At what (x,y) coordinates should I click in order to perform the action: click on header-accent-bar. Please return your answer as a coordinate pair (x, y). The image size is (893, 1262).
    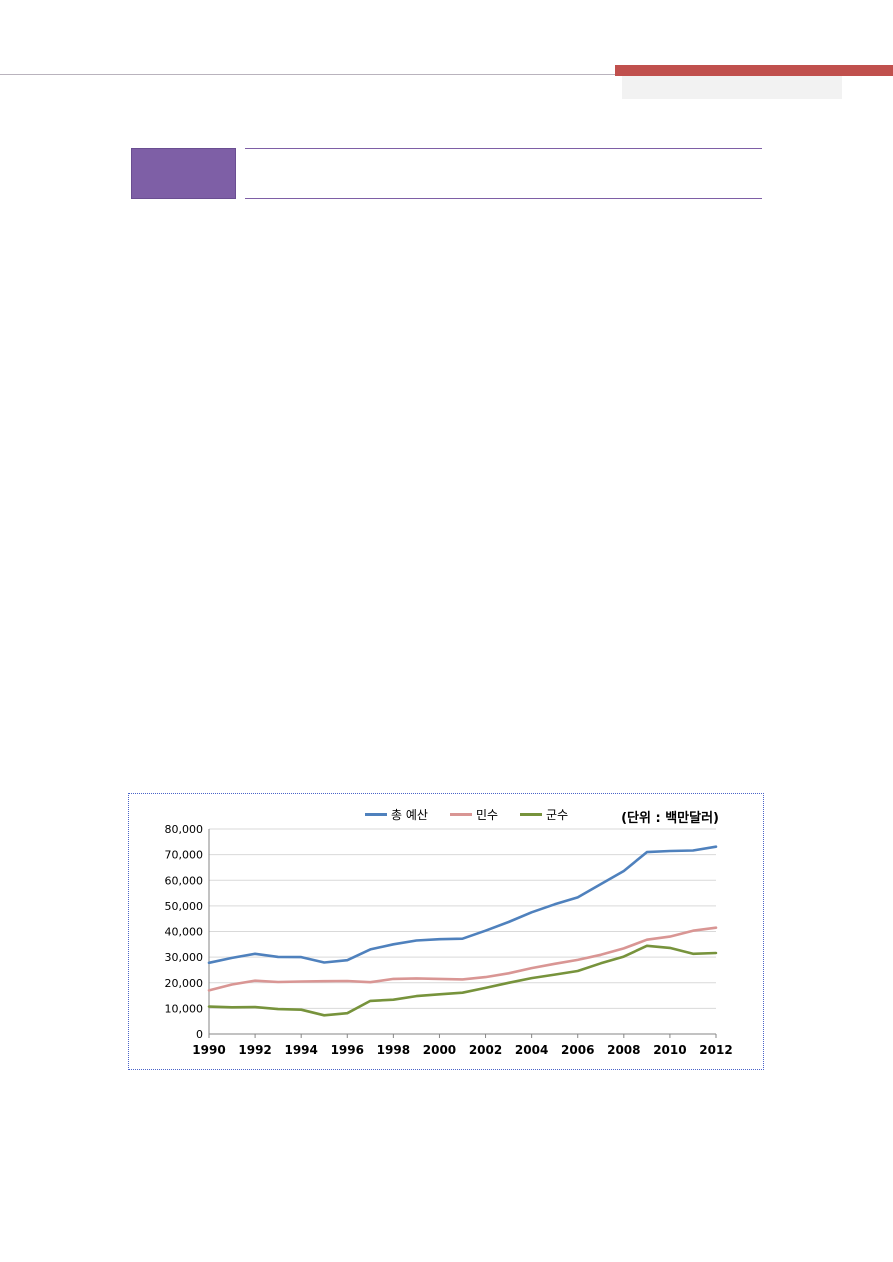
    Looking at the image, I should click on (754, 70).